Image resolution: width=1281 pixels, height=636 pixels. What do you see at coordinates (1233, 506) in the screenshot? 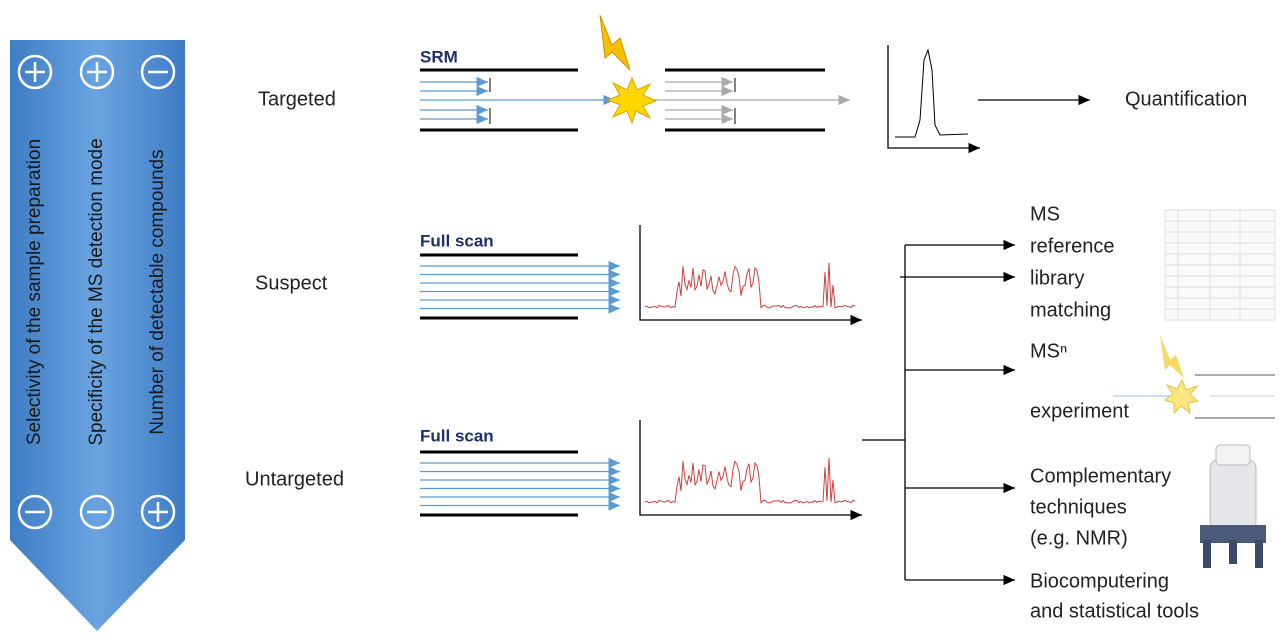
I see `nmr-icon` at bounding box center [1233, 506].